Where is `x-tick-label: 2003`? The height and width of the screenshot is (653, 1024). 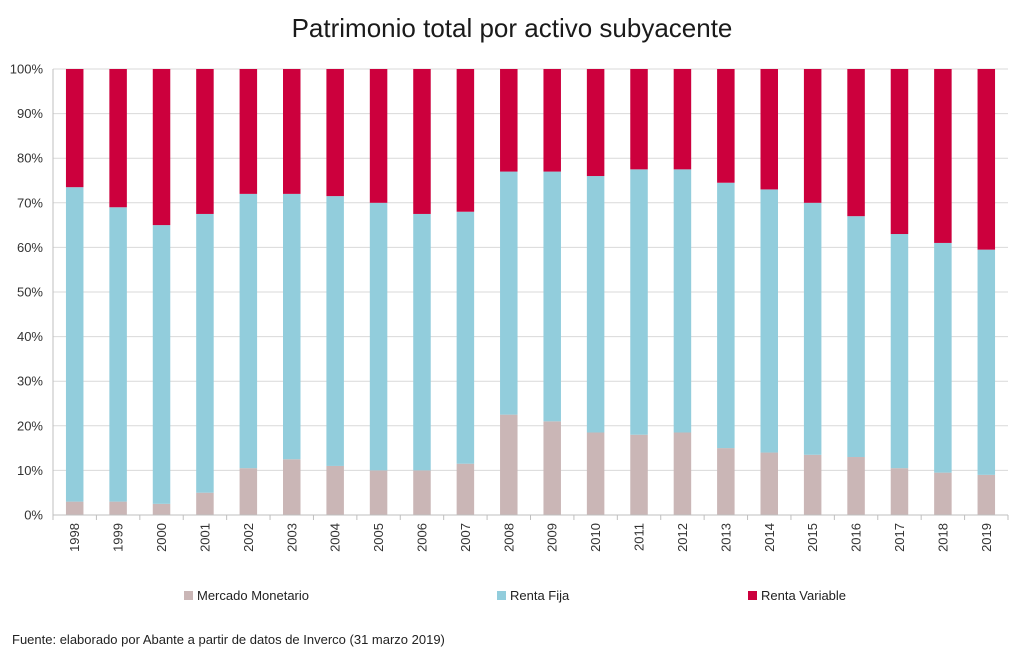
x-tick-label: 2003 is located at coordinates (291, 537).